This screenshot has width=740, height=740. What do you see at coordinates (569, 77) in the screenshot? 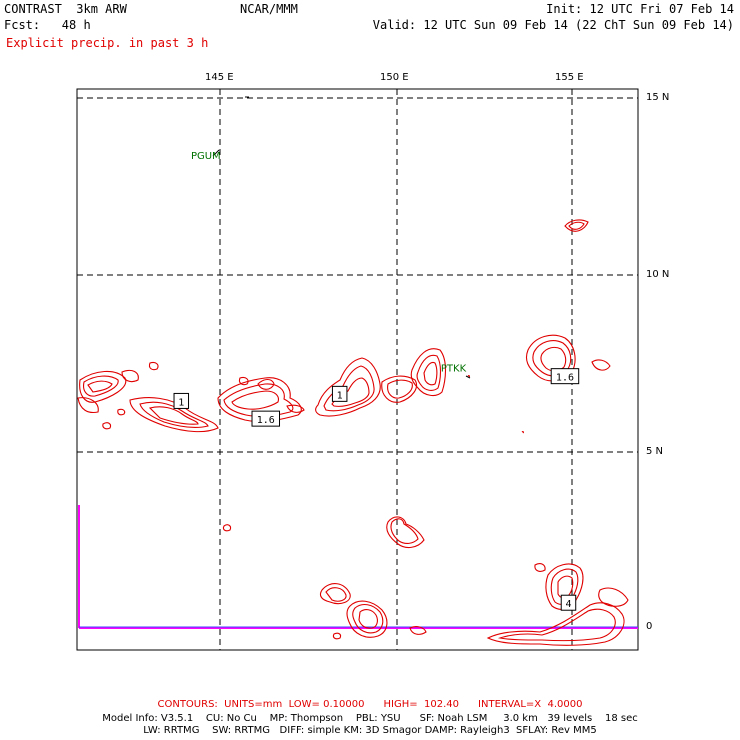
I see `lon-label-155: 155 E` at bounding box center [569, 77].